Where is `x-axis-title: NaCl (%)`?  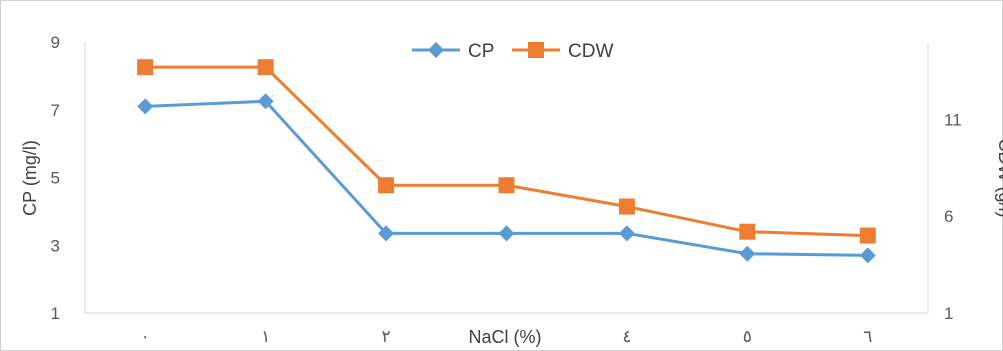
x-axis-title: NaCl (%) is located at coordinates (504, 337).